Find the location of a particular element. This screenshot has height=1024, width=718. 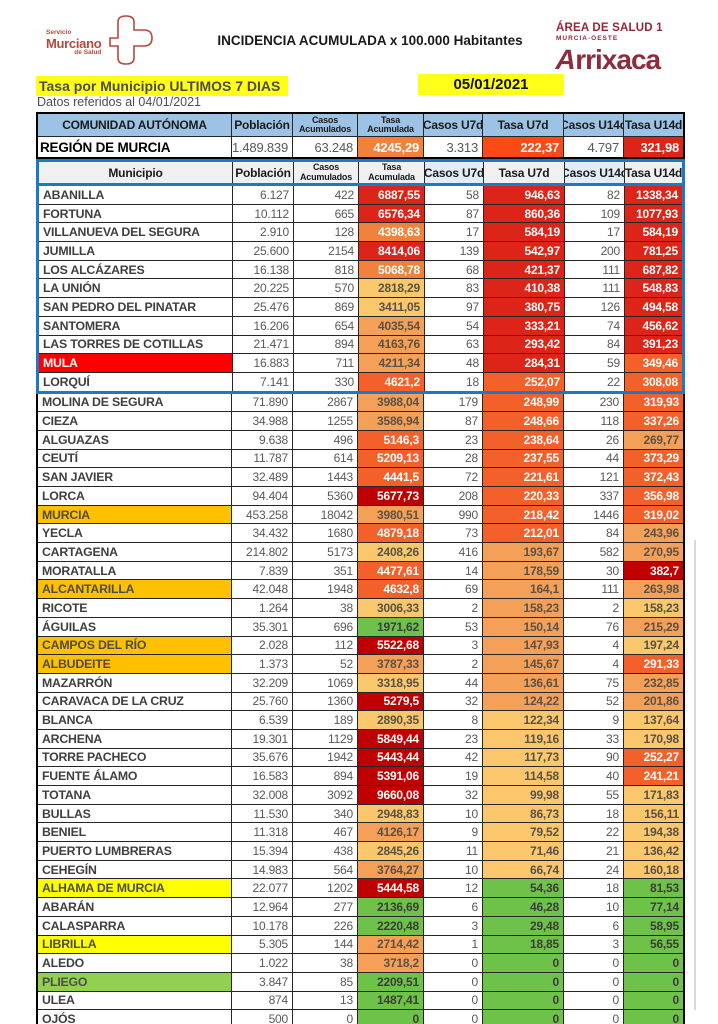

table-row: MULA 16.883 711 4211,34 48 284,31 59 349,46 is located at coordinates (360, 362).